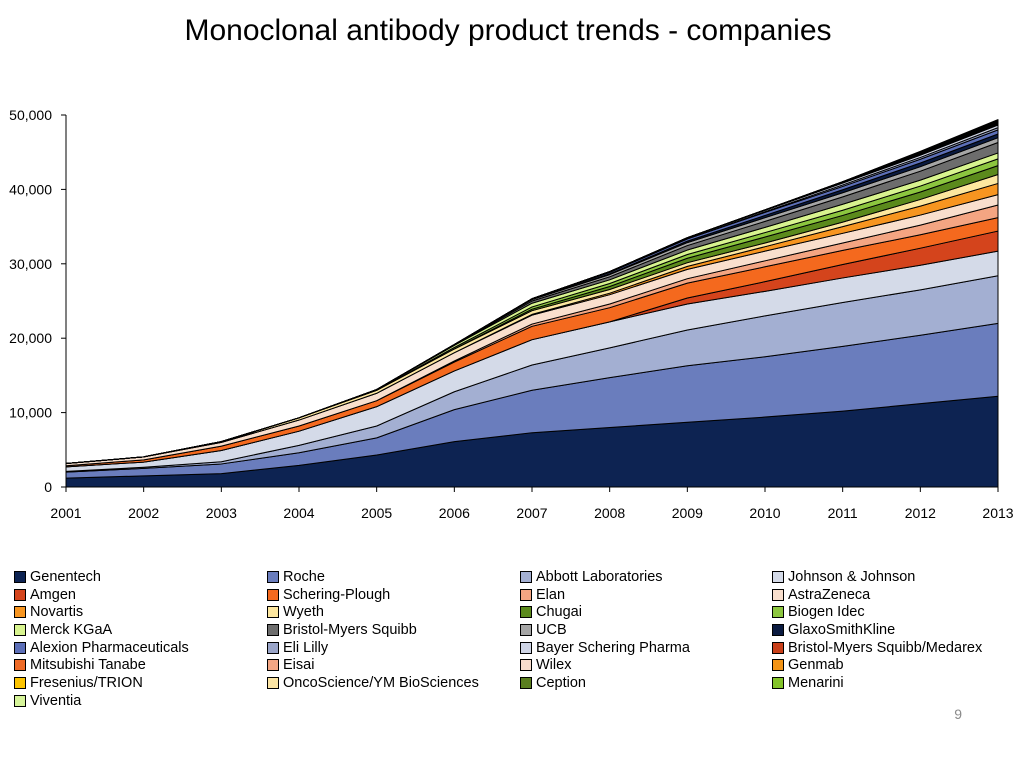 The height and width of the screenshot is (768, 1024). Describe the element at coordinates (646, 630) in the screenshot. I see `legend-item: UCB` at that location.